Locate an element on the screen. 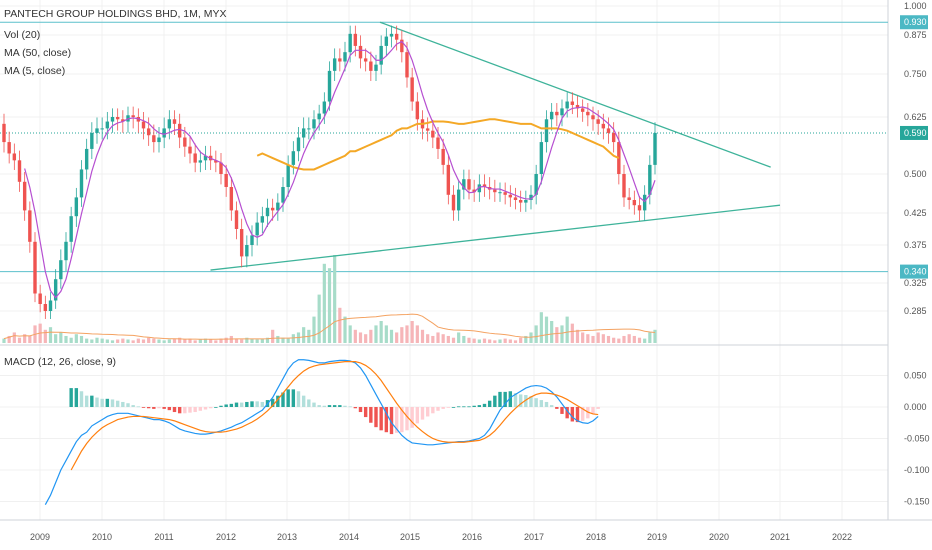  price-tick-label: 0.875 is located at coordinates (915, 35).